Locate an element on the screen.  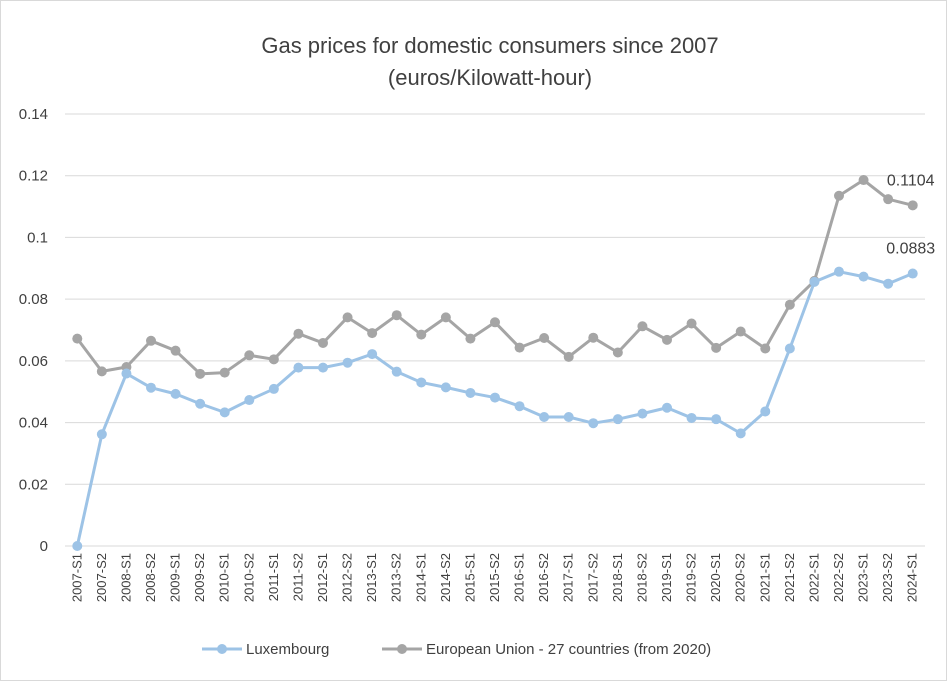
legend-label: Luxembourg is located at coordinates (287, 649).